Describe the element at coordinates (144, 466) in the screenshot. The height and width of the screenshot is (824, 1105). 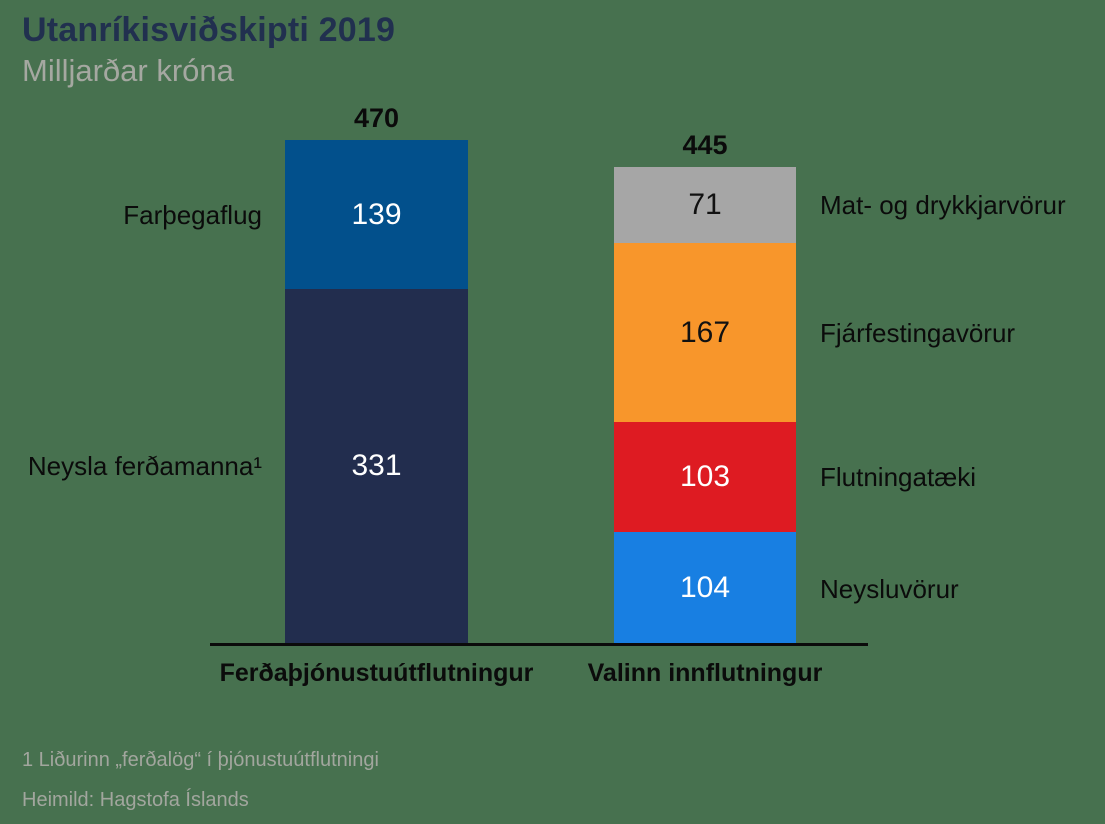
I see `category-label-neysla-ferdamanna: Neysla ferðamanna¹` at that location.